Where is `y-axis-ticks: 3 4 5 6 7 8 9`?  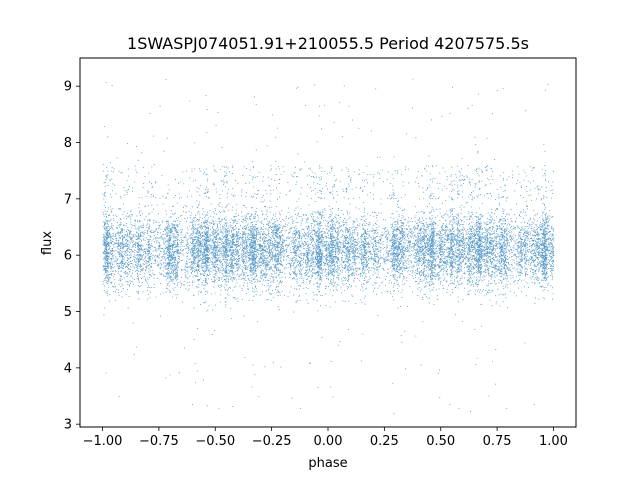 y-axis-ticks: 3 4 5 6 7 8 9 is located at coordinates (72, 256).